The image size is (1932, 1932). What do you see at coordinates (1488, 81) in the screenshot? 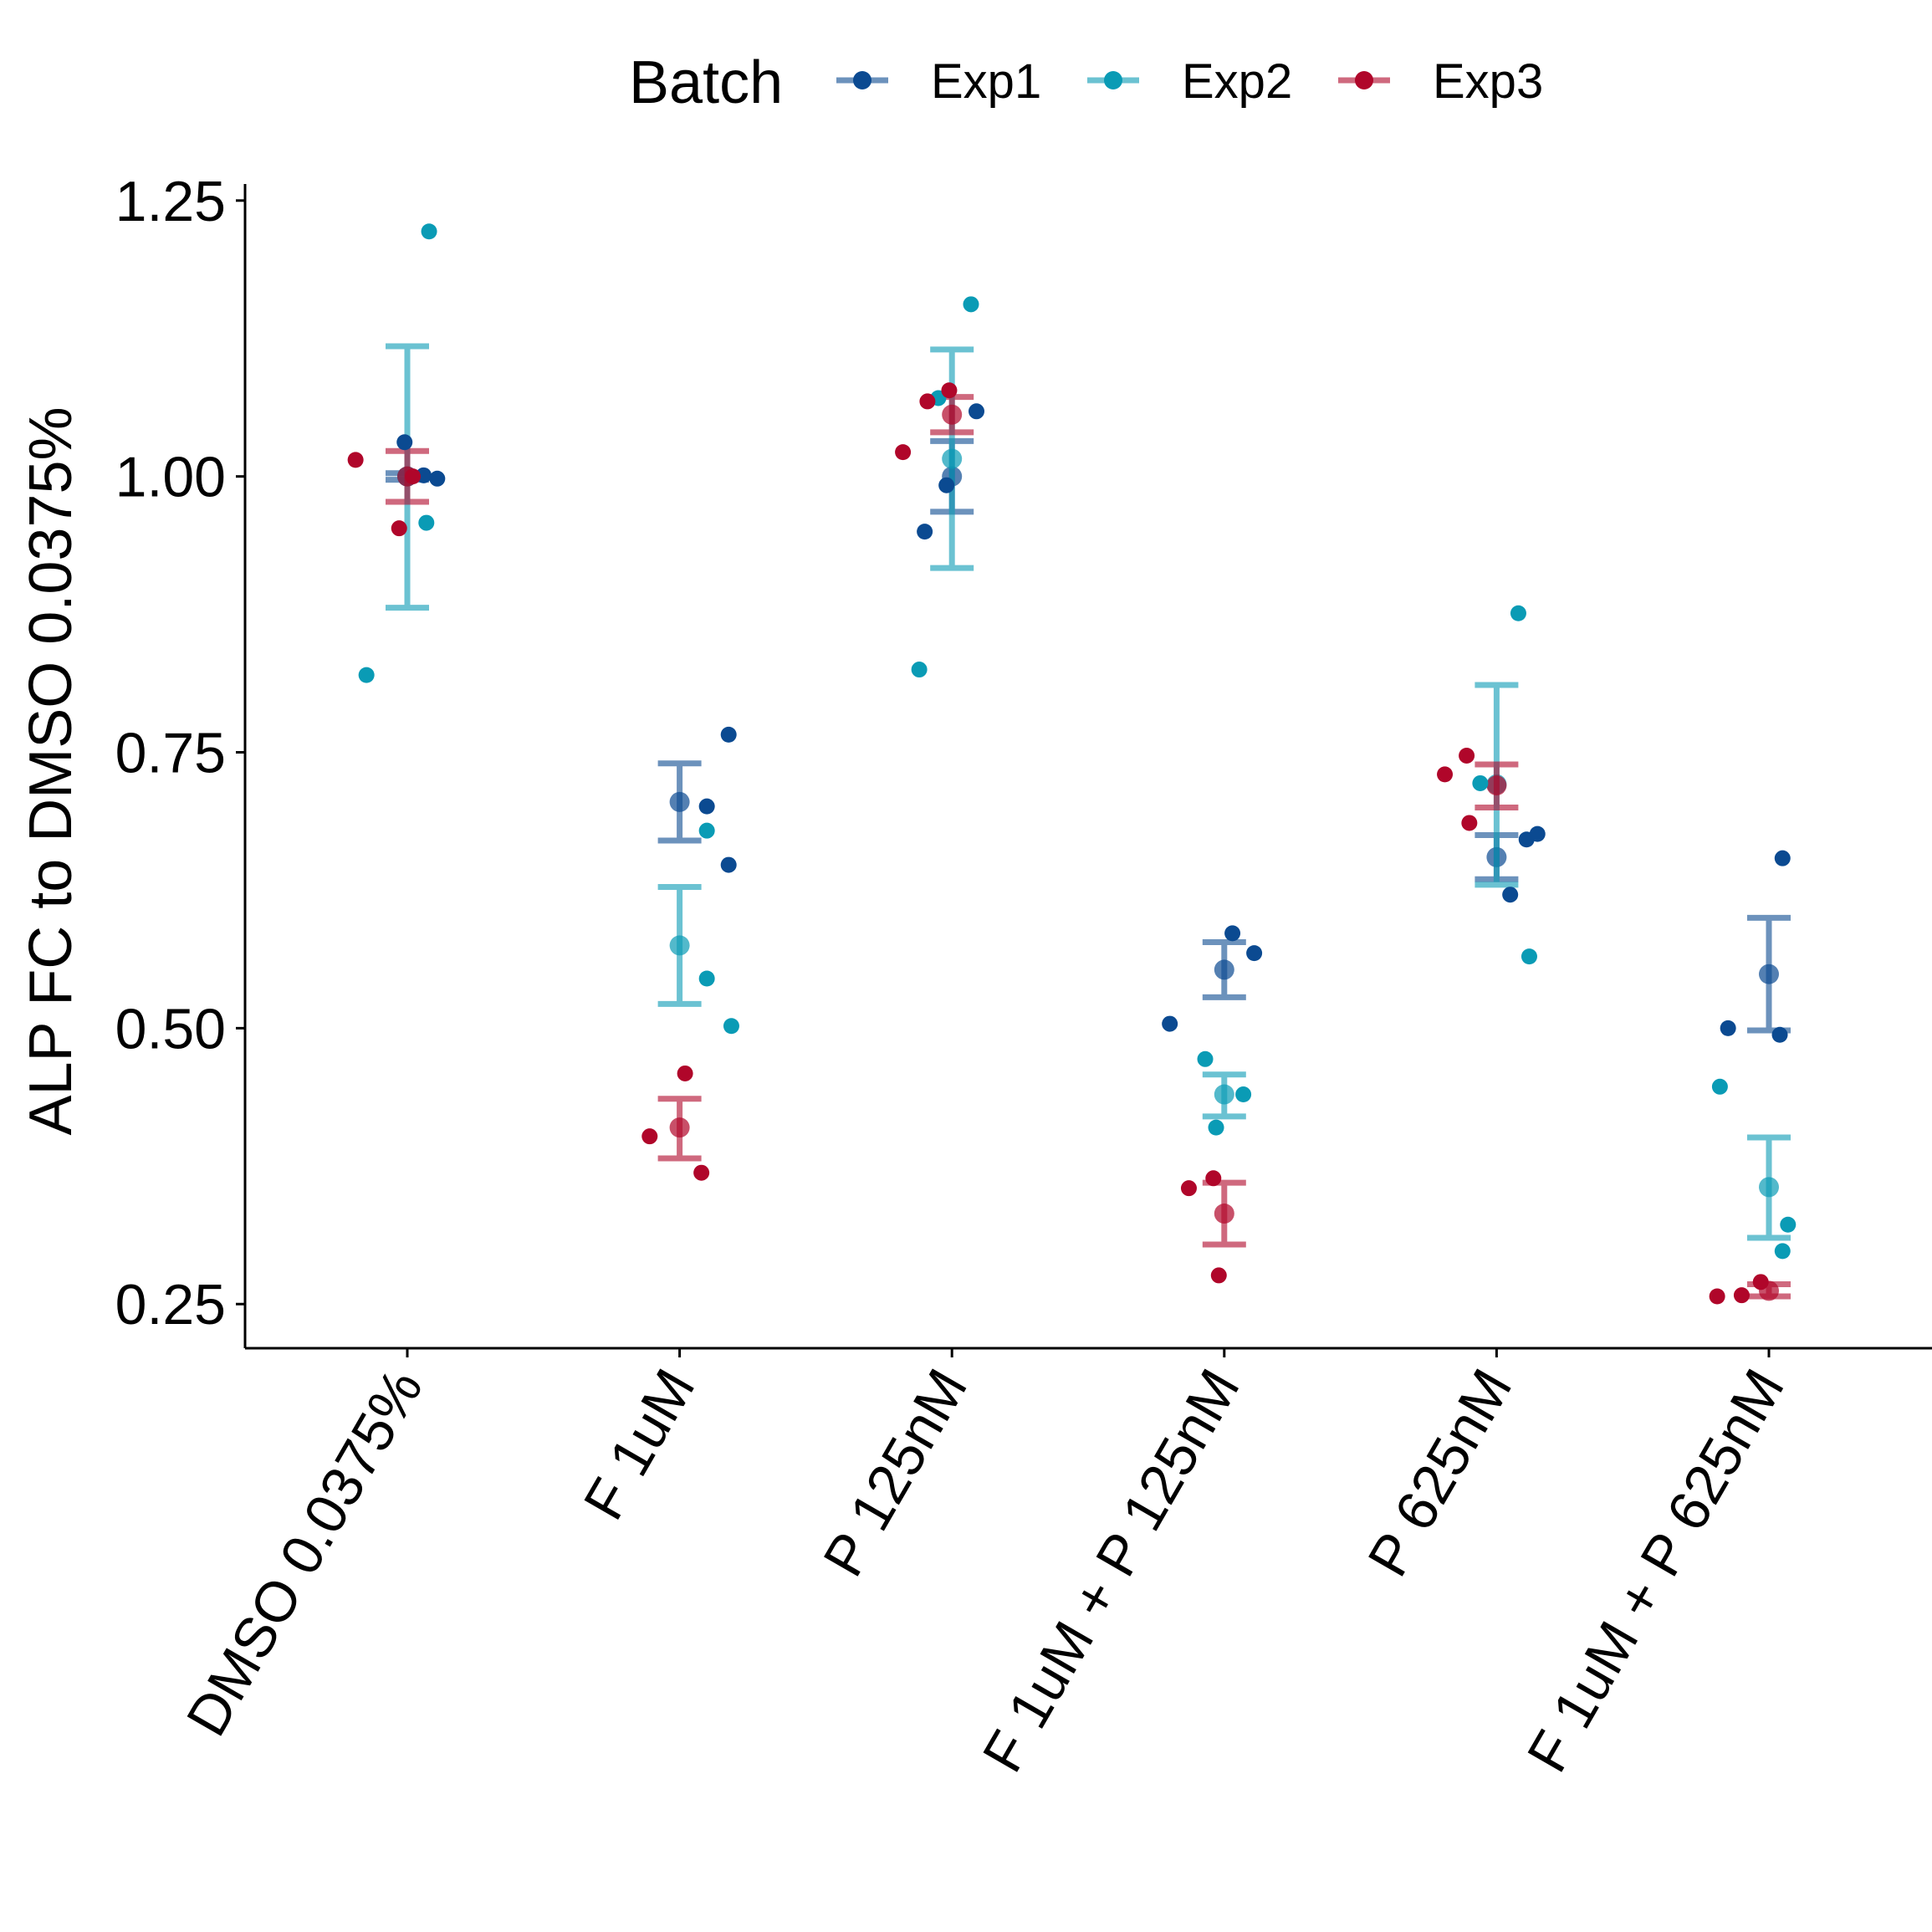
I see `legend-label-exp3: Exp3` at bounding box center [1488, 81].